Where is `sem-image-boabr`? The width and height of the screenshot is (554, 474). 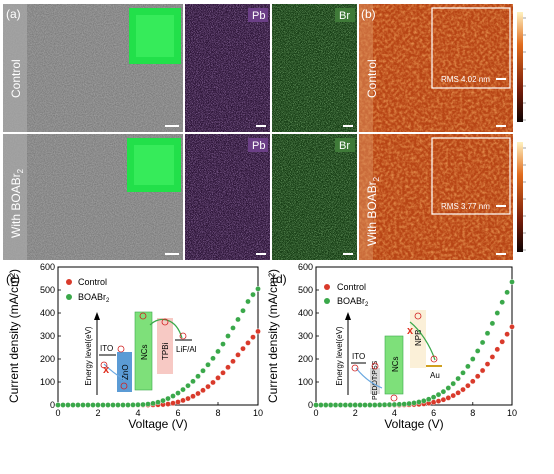
sem-image-boabr is located at coordinates (93, 197).